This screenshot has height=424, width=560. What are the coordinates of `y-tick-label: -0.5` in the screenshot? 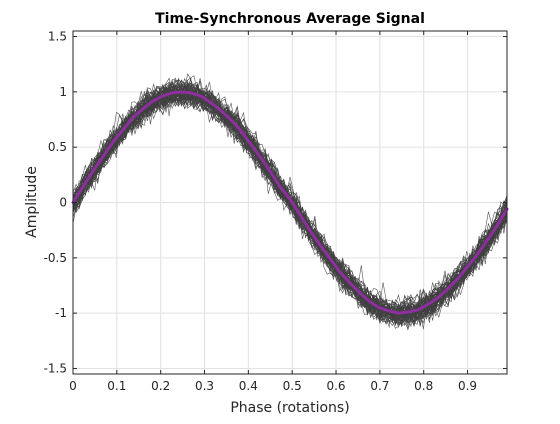 It's located at (55, 258).